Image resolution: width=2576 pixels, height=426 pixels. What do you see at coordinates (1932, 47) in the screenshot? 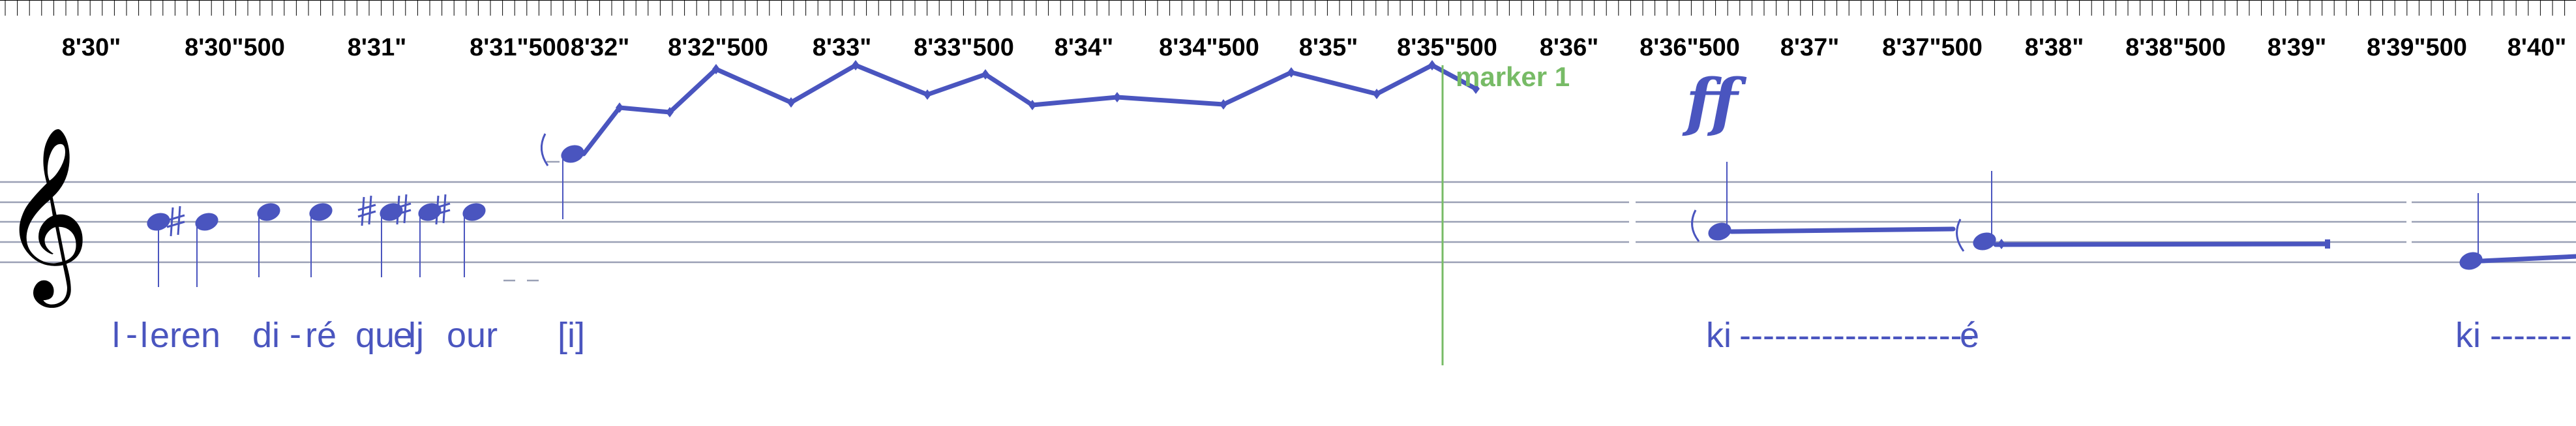
I see `tick-label: 8'37"500` at bounding box center [1932, 47].